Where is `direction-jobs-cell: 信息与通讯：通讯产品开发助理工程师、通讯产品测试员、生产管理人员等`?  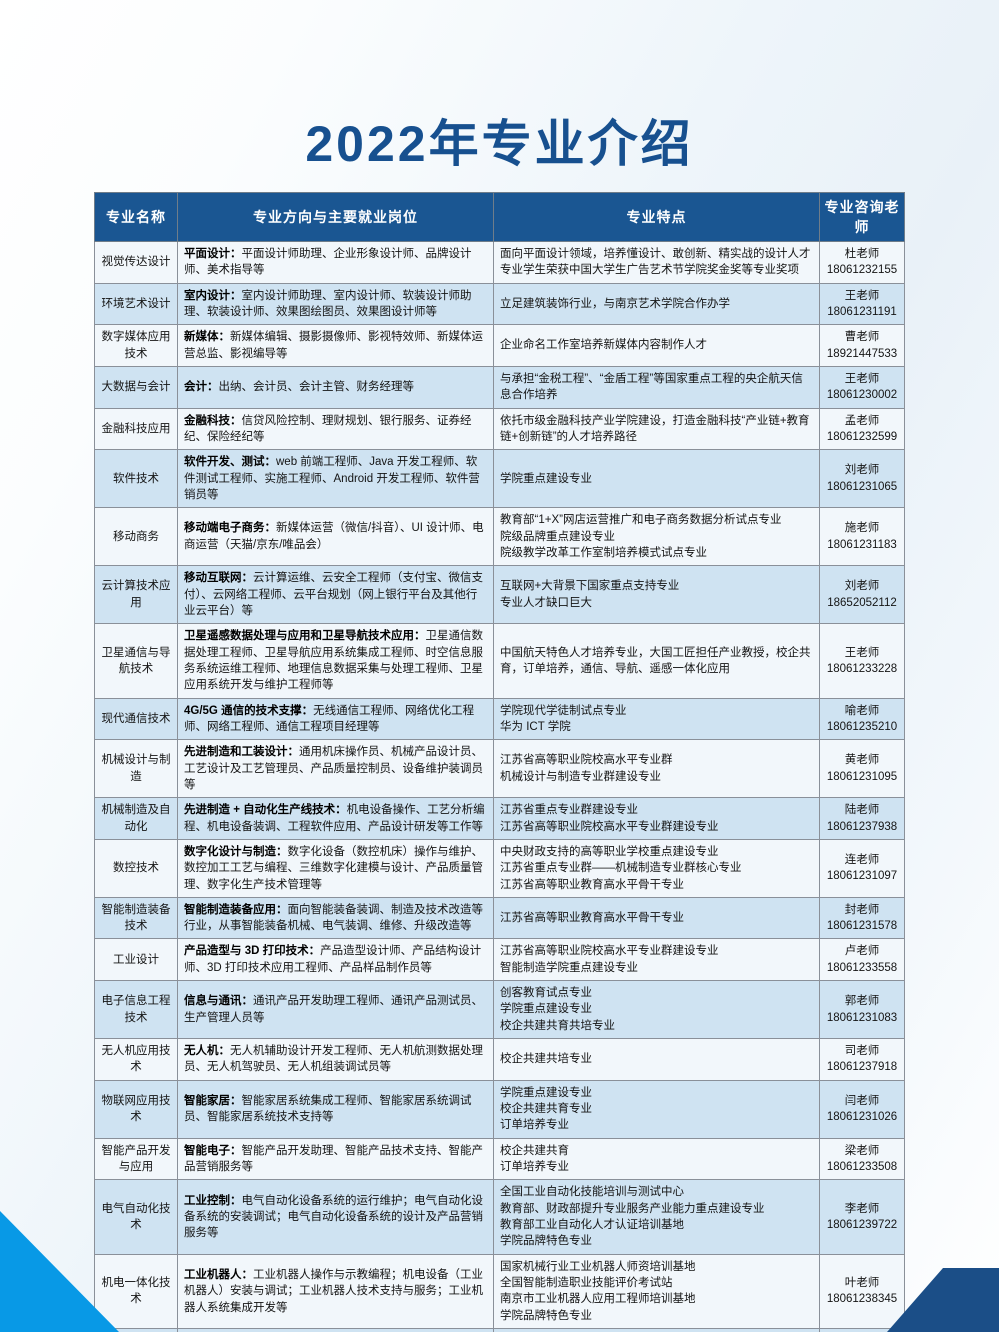
direction-jobs-cell: 信息与通讯：通讯产品开发助理工程师、通讯产品测试员、生产管理人员等 is located at coordinates (335, 1010).